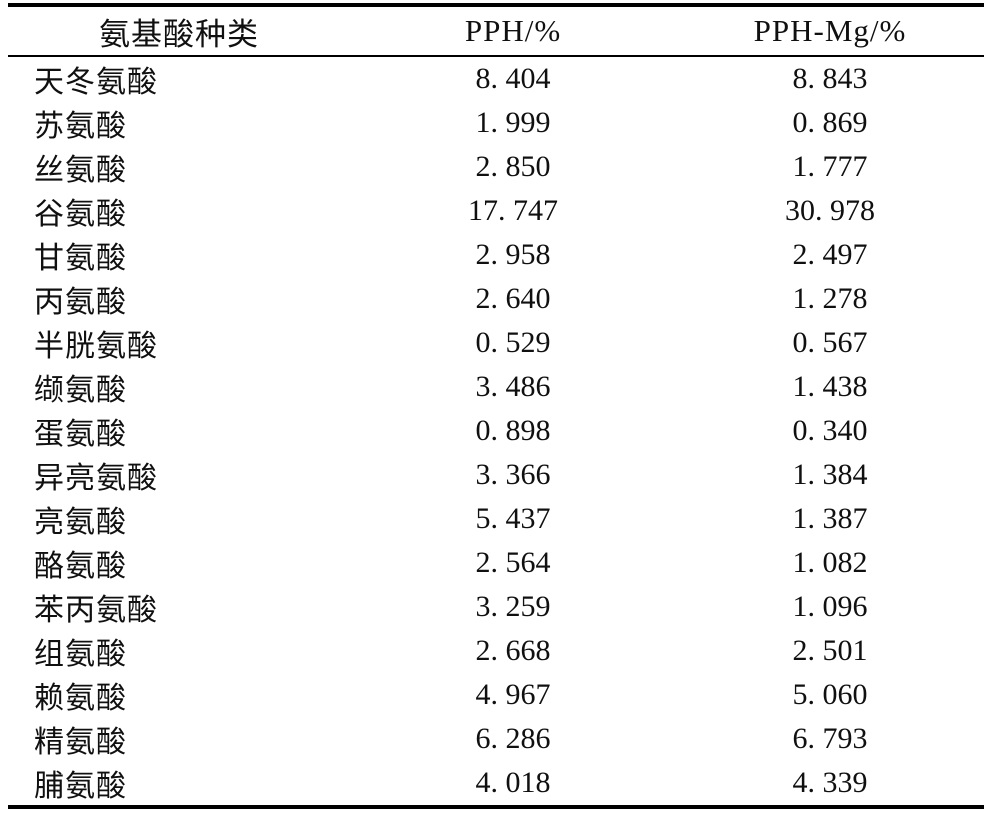 Image resolution: width=992 pixels, height=832 pixels. I want to click on table-row: 苯丙氨酸 3. 259 1. 096, so click(496, 607).